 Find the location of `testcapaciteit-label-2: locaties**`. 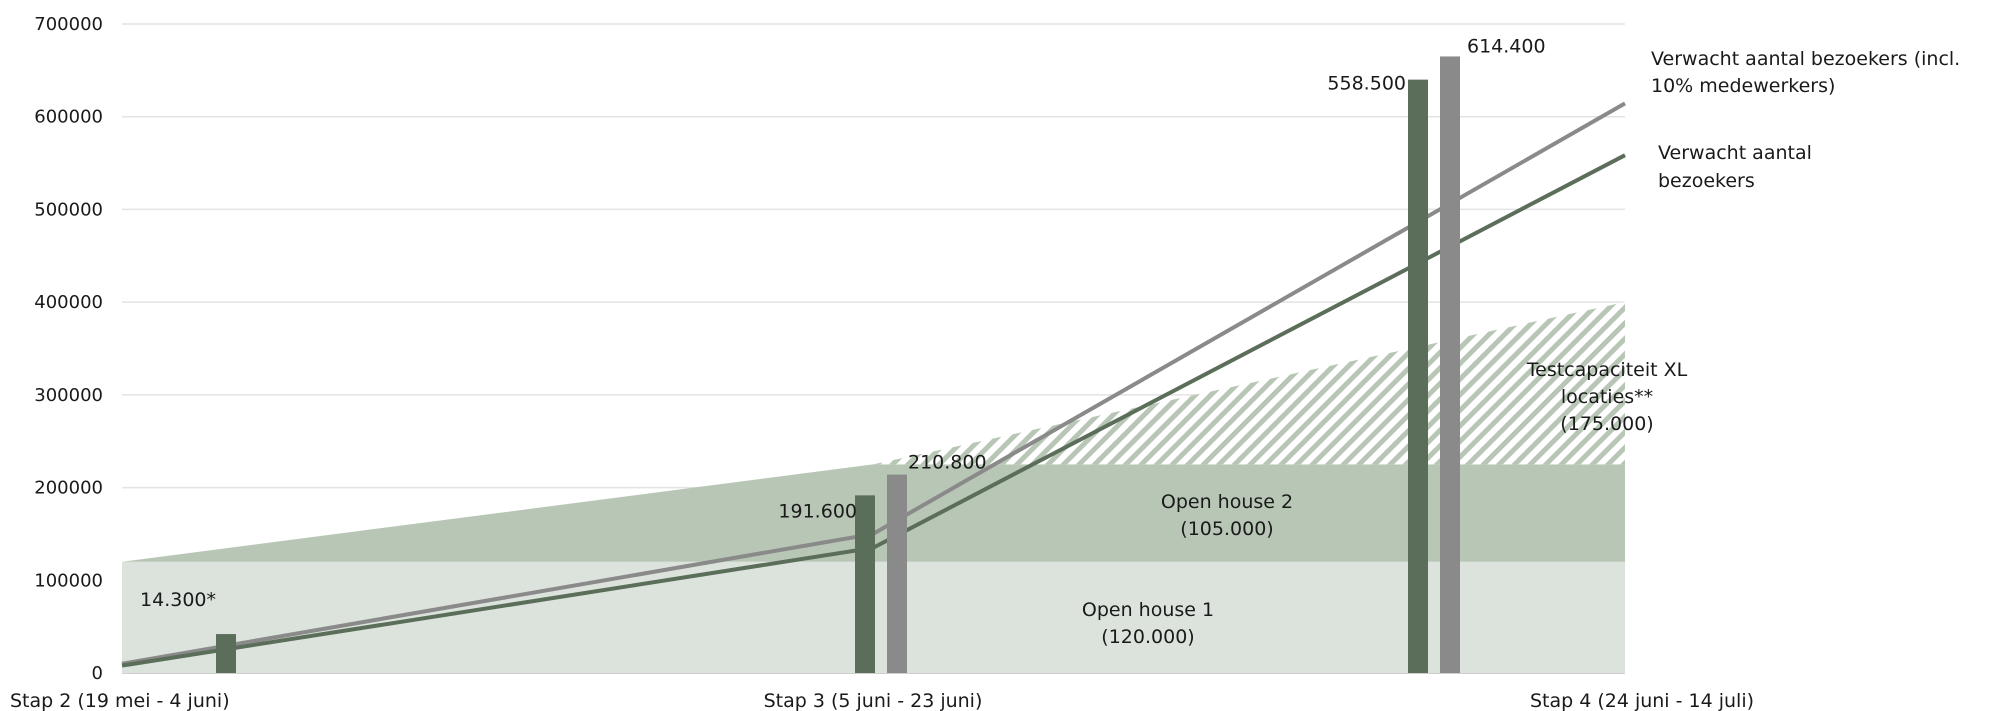

testcapaciteit-label-2: locaties** is located at coordinates (1607, 397).